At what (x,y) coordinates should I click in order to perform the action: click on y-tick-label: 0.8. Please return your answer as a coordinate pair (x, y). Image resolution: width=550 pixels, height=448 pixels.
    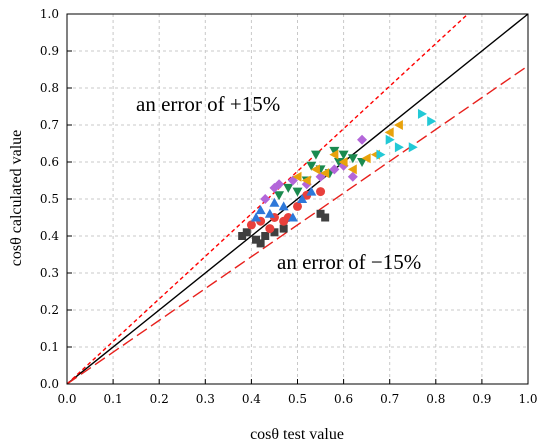
    Looking at the image, I should click on (49, 88).